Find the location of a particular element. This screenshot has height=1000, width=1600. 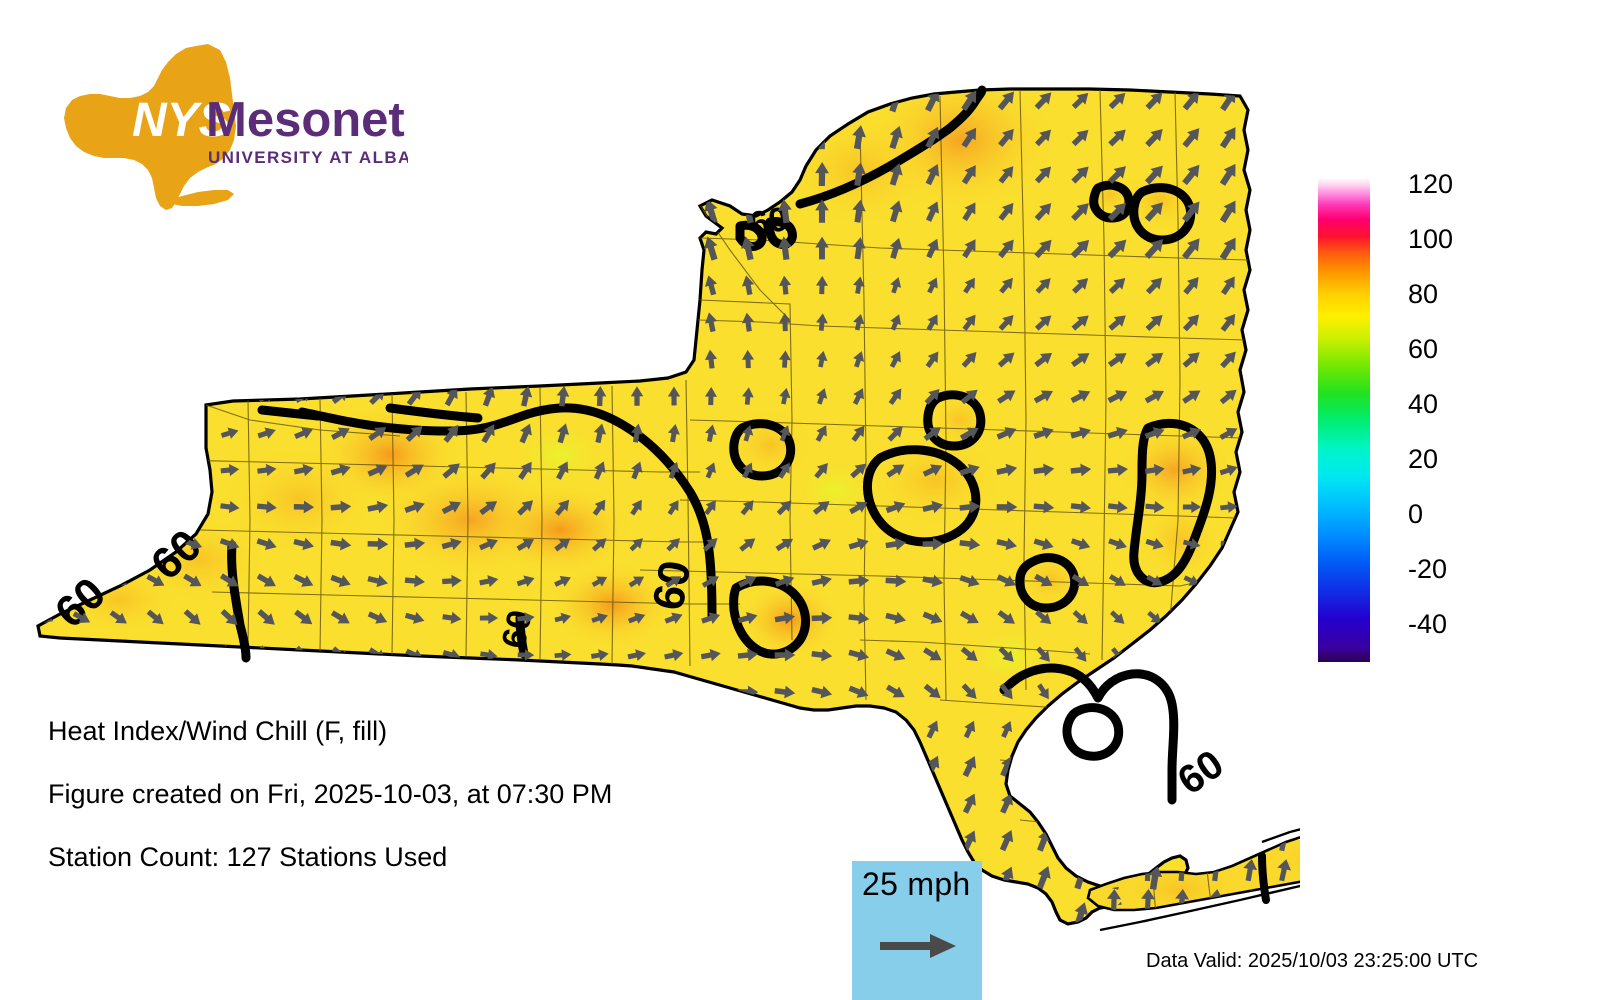

contour-60-tiny-lakeshore2 is located at coordinates (781, 233).